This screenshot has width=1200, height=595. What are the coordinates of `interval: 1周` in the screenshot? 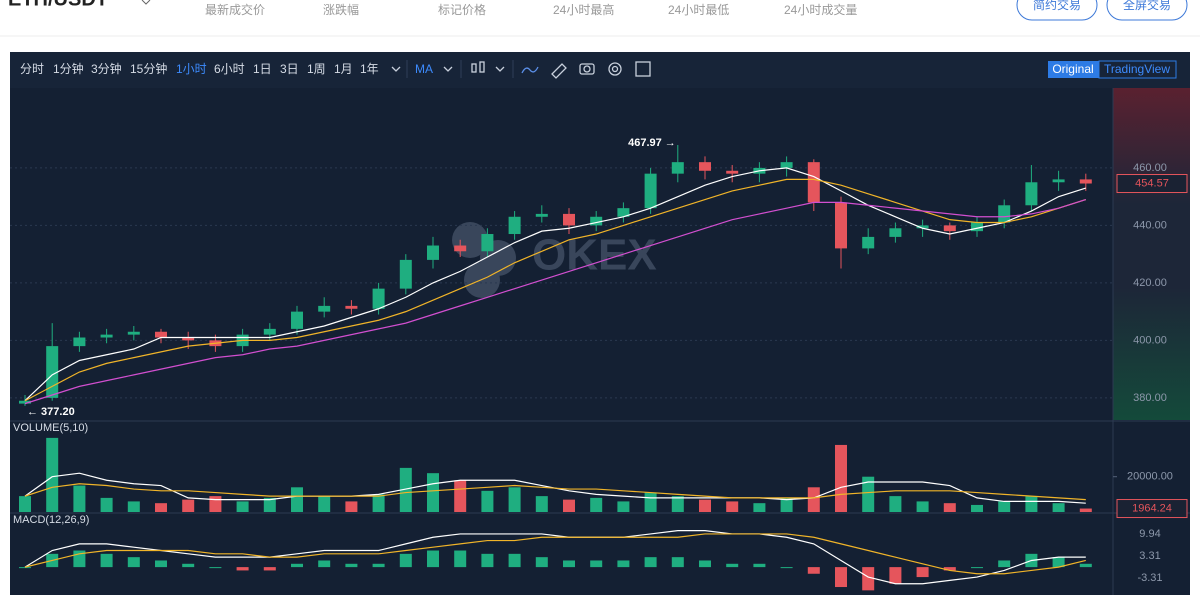 It's located at (316, 69).